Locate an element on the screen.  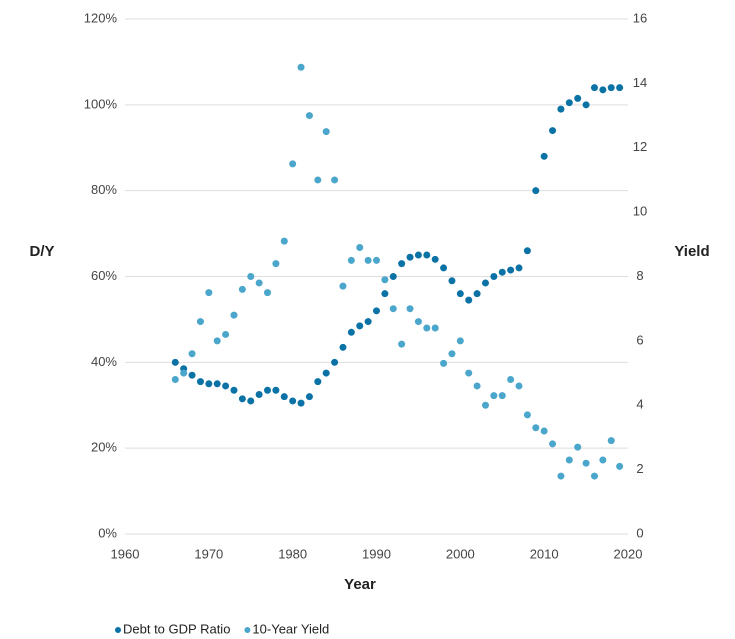
y-tick-label: 0% is located at coordinates (107, 532).